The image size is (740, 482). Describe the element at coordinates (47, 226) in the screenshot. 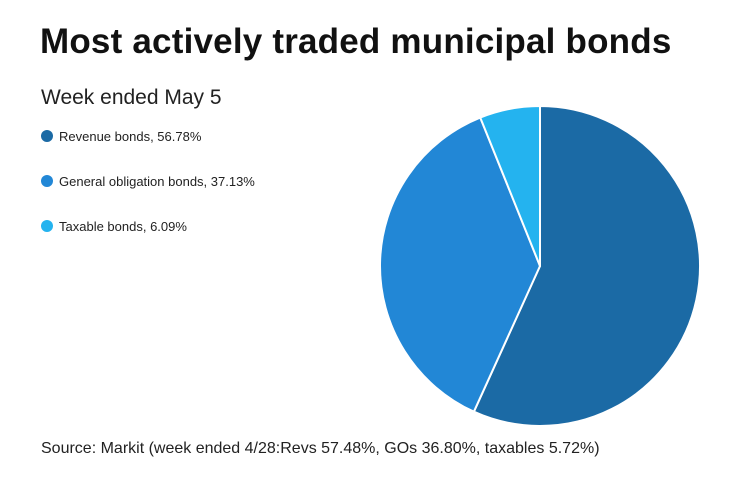

I see `legend-swatch-taxable-bonds` at that location.